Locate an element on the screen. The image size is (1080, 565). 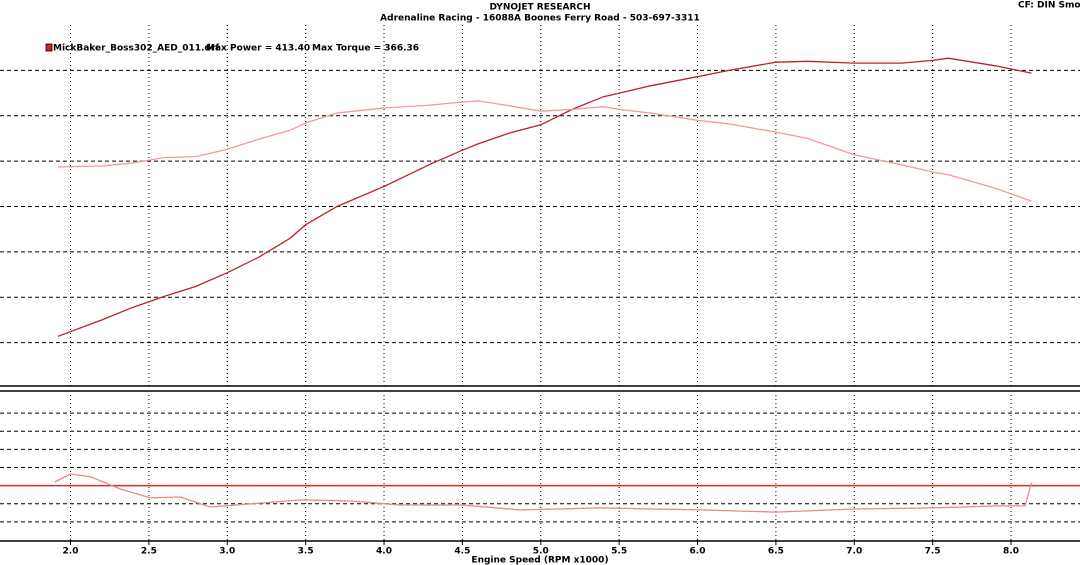
x-tick-label: 2.5 is located at coordinates (149, 552).